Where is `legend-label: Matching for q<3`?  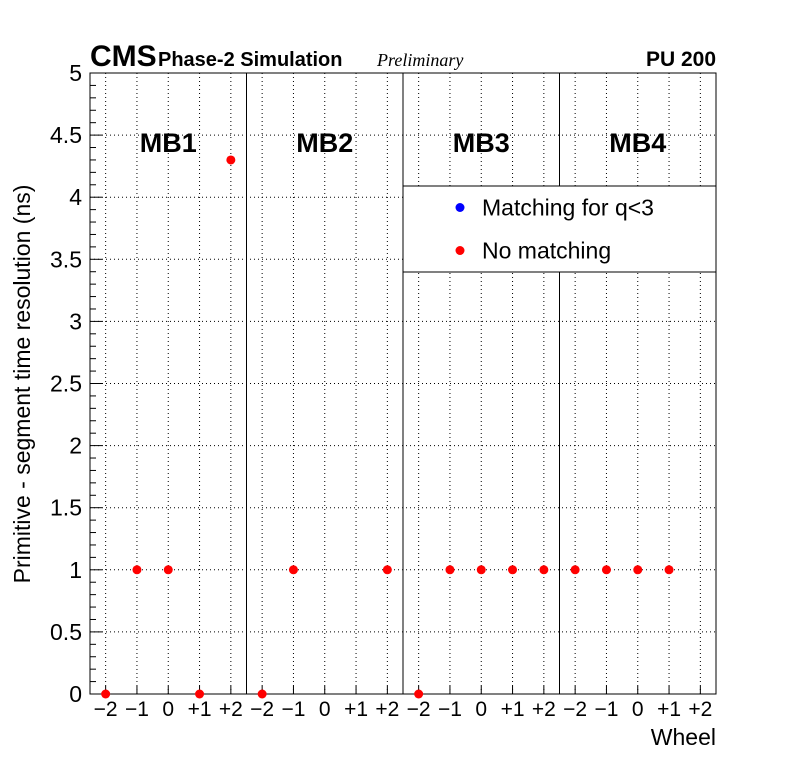
legend-label: Matching for q<3 is located at coordinates (568, 208).